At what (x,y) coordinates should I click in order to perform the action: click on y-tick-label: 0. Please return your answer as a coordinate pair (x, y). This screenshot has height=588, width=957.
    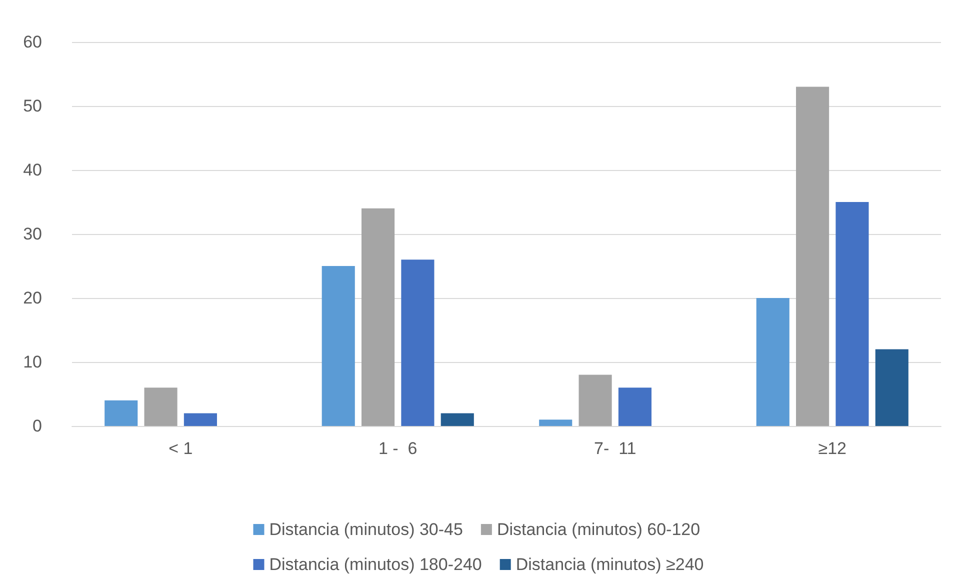
    Looking at the image, I should click on (37, 426).